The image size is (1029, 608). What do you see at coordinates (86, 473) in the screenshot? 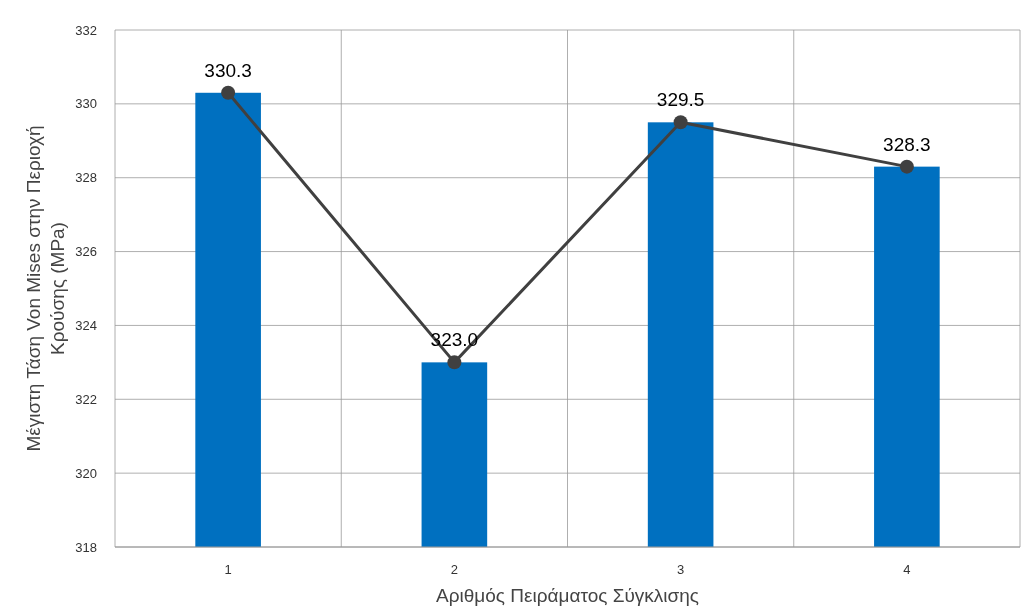
I see `y-tick-label: 320` at bounding box center [86, 473].